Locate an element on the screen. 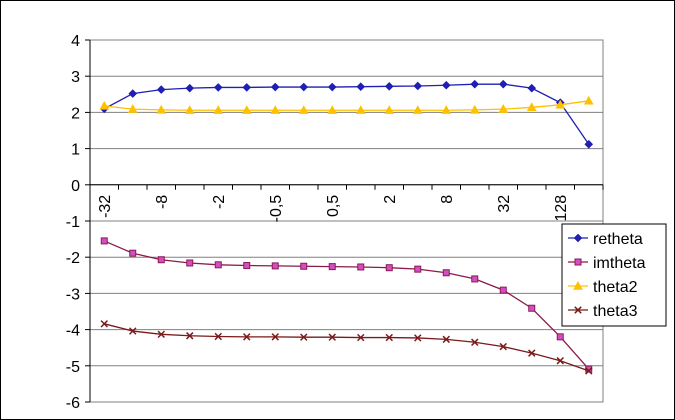 The image size is (675, 420). y-tick-label: -4 is located at coordinates (73, 331).